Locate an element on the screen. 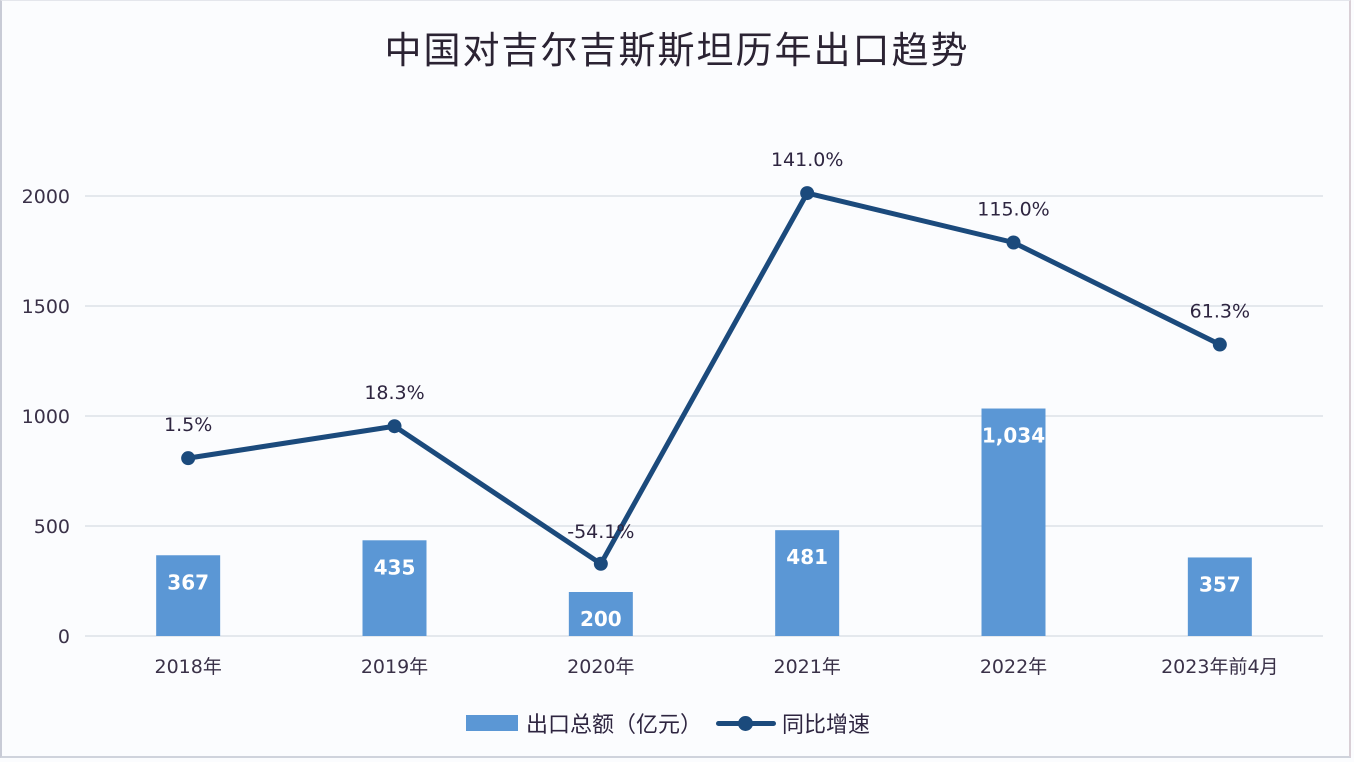 This screenshot has width=1354, height=762. y-tick-label: 1500 is located at coordinates (46, 307).